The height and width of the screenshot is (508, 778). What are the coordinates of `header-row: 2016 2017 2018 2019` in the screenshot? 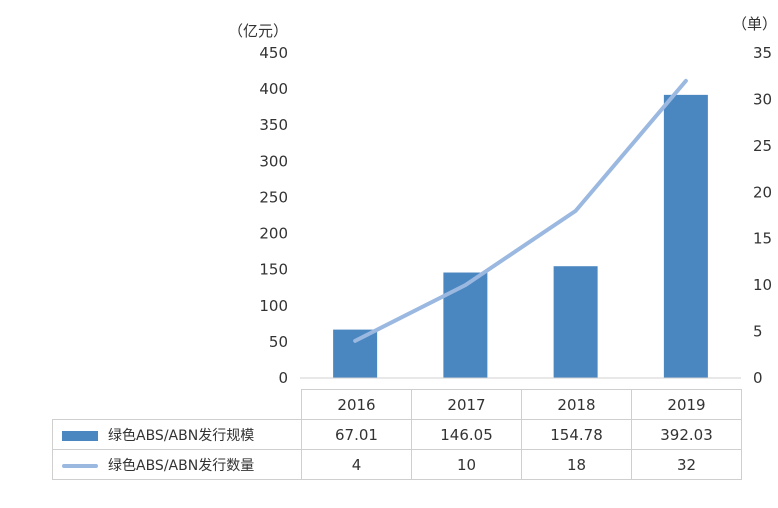 It's located at (397, 404).